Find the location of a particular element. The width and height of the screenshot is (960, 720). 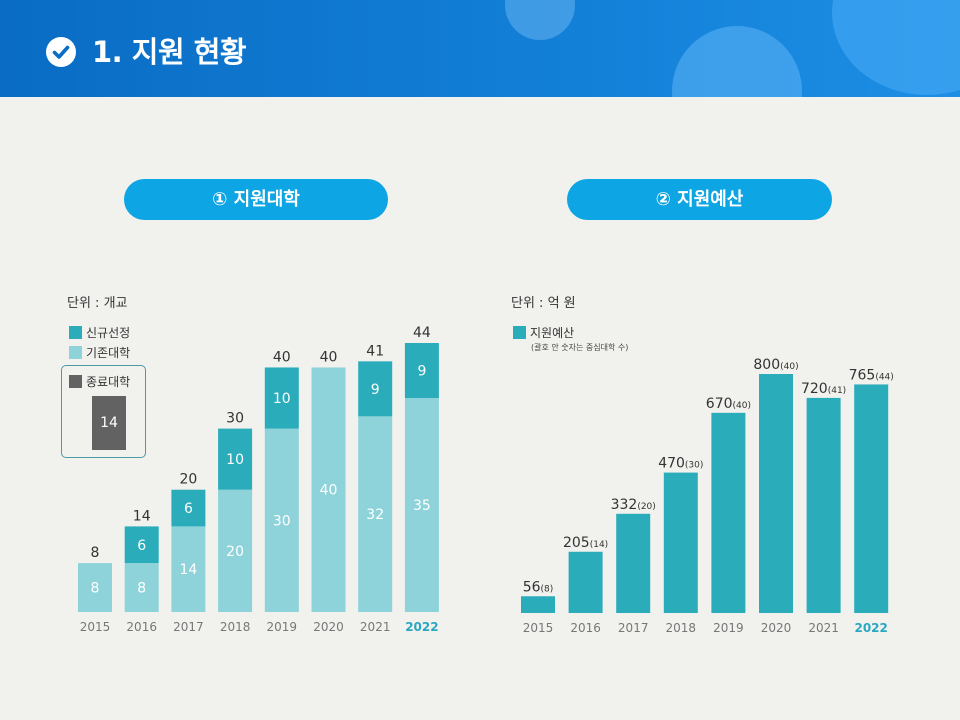

bar-budget-2022 is located at coordinates (871, 498).